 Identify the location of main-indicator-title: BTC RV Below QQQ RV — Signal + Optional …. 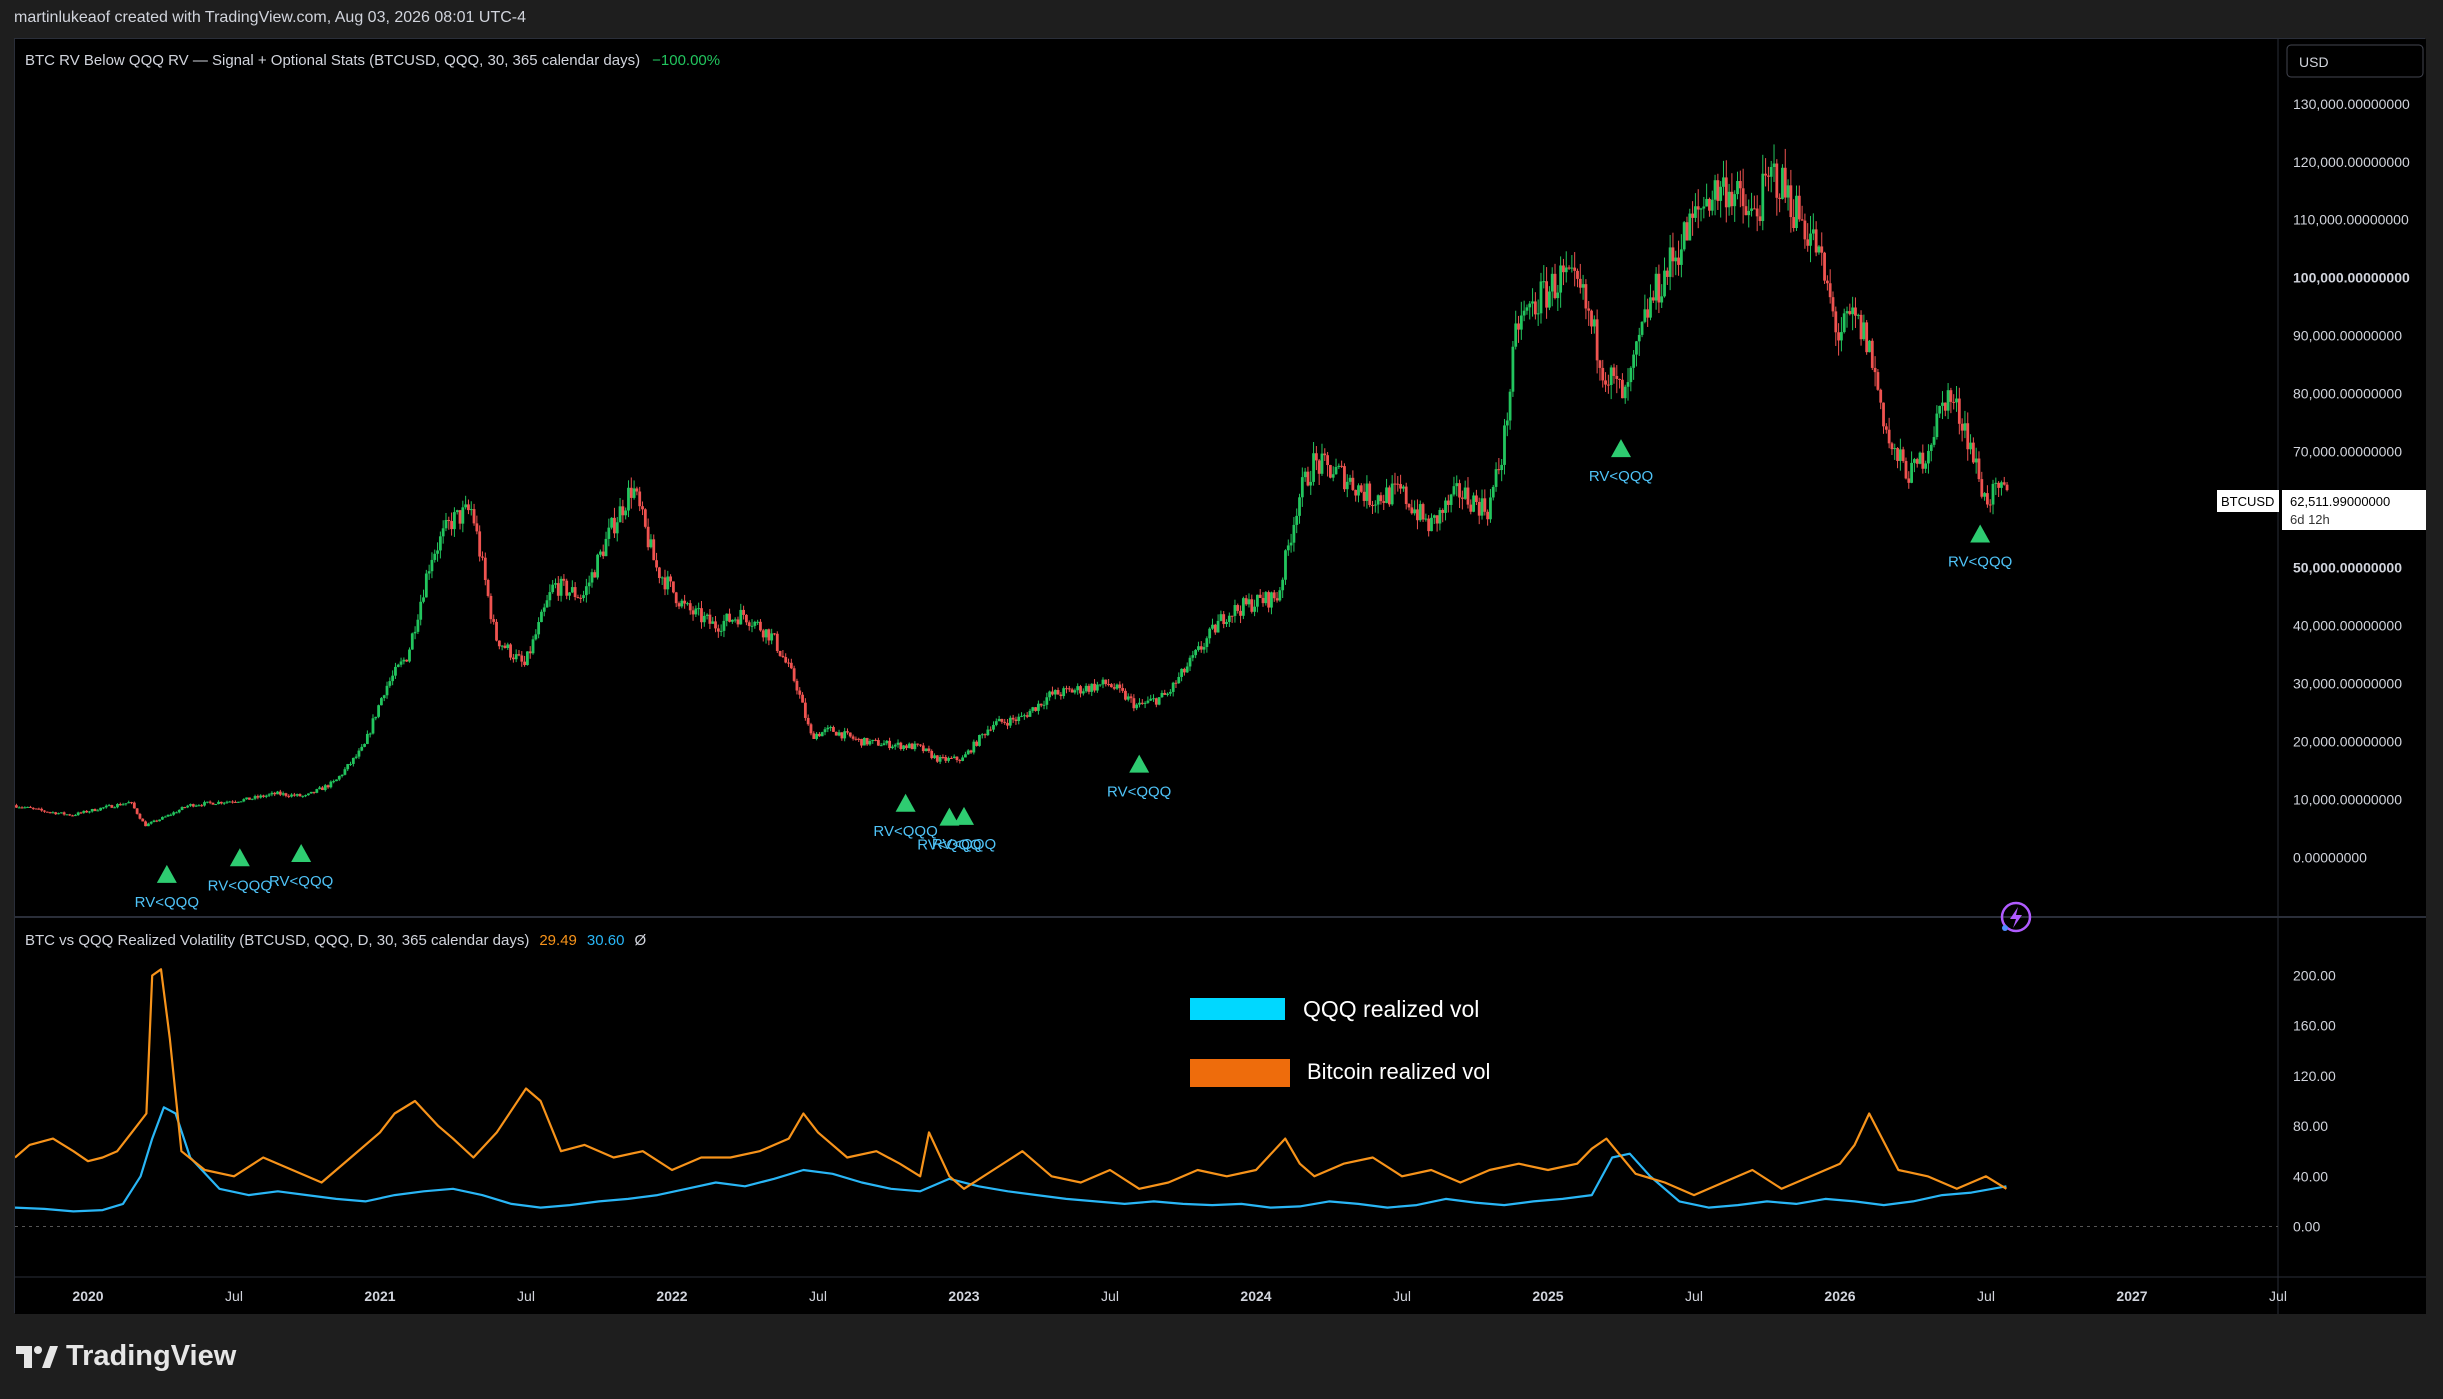
(332, 60).